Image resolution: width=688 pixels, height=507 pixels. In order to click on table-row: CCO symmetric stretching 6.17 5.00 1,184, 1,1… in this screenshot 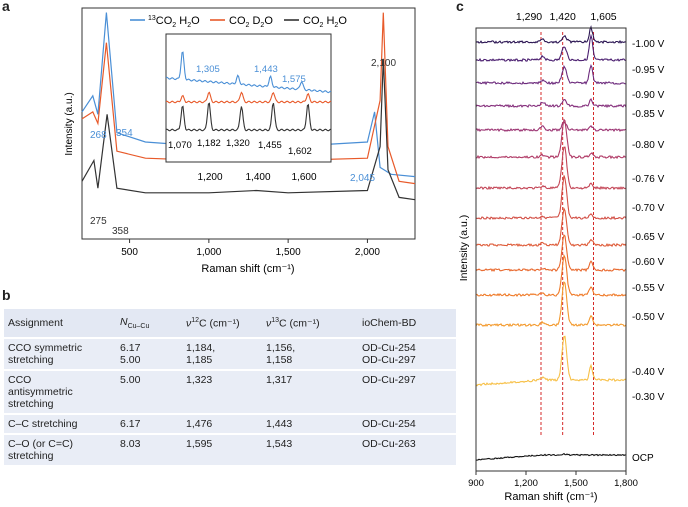, I will do `click(230, 354)`.